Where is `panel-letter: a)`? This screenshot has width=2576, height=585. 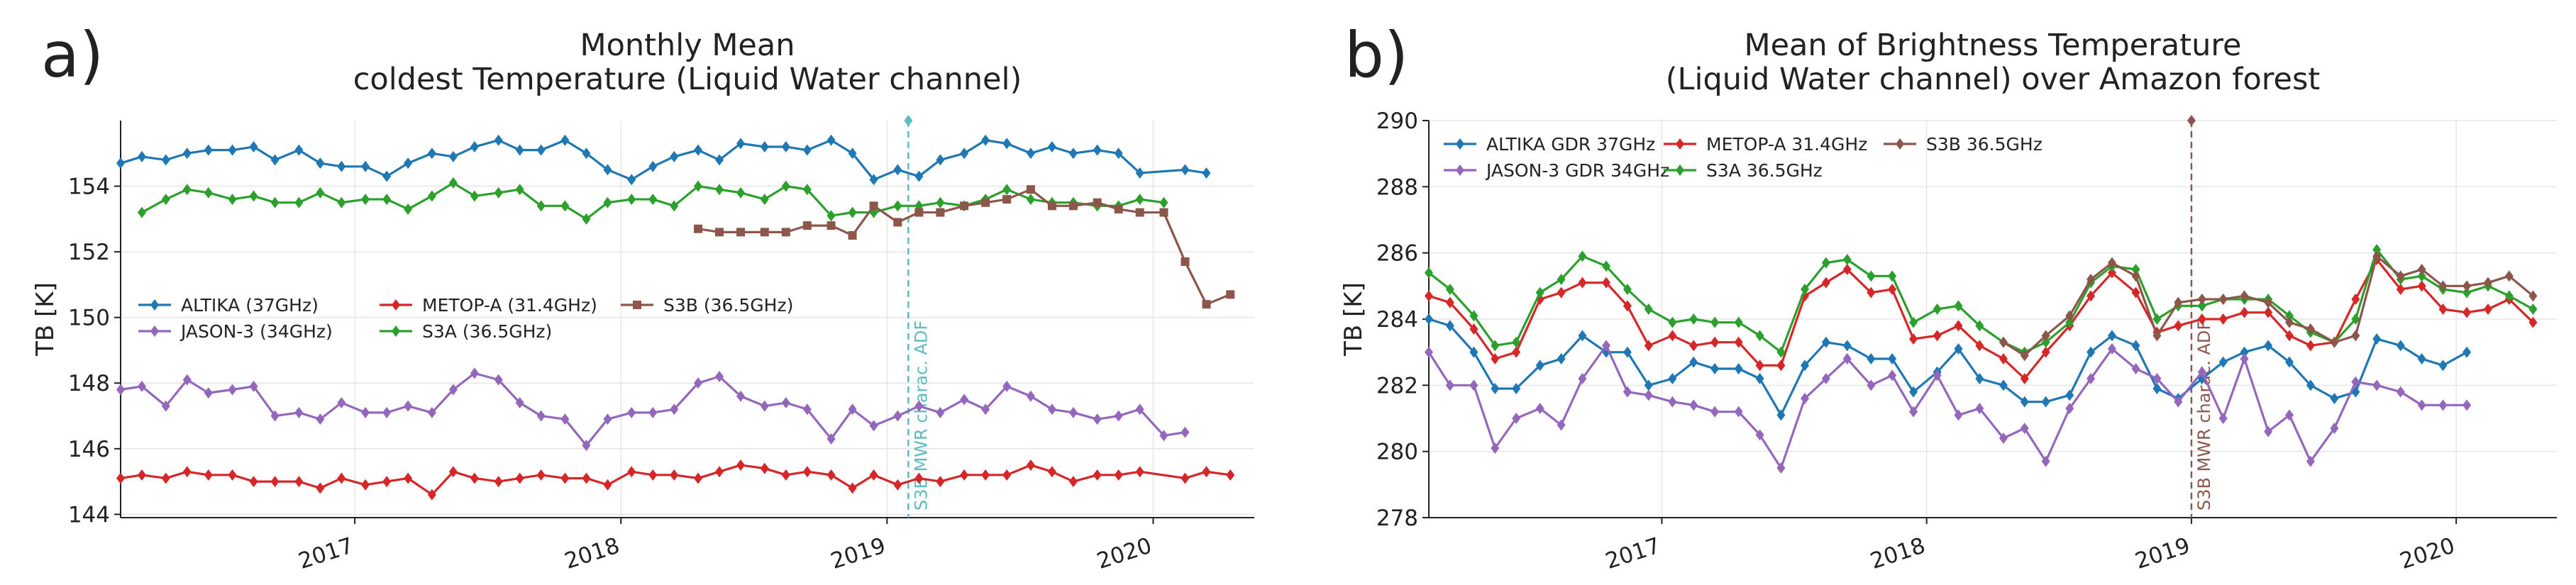
panel-letter: a) is located at coordinates (72, 55).